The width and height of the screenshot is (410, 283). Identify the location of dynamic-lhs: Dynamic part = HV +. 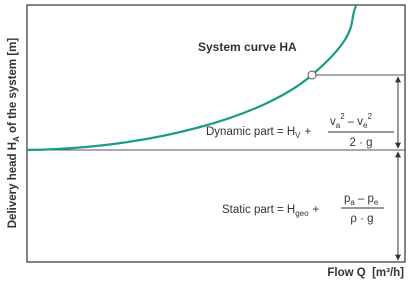
(259, 133).